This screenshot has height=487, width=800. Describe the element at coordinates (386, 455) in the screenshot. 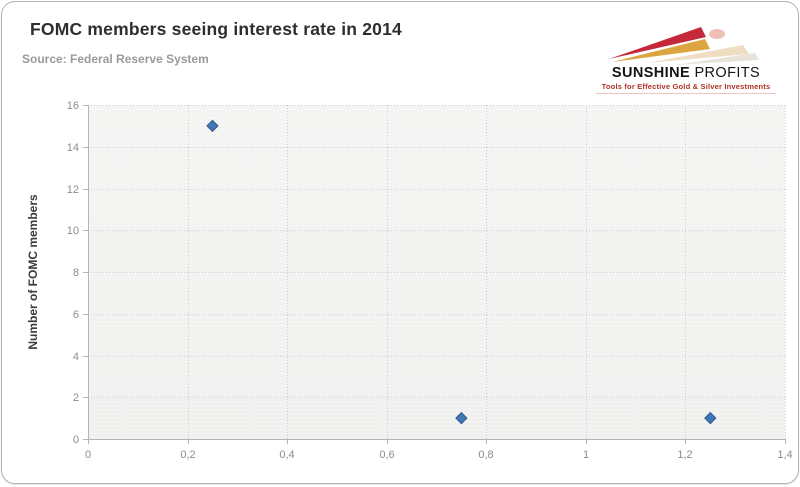

I see `x-tick-label: 0,6` at that location.